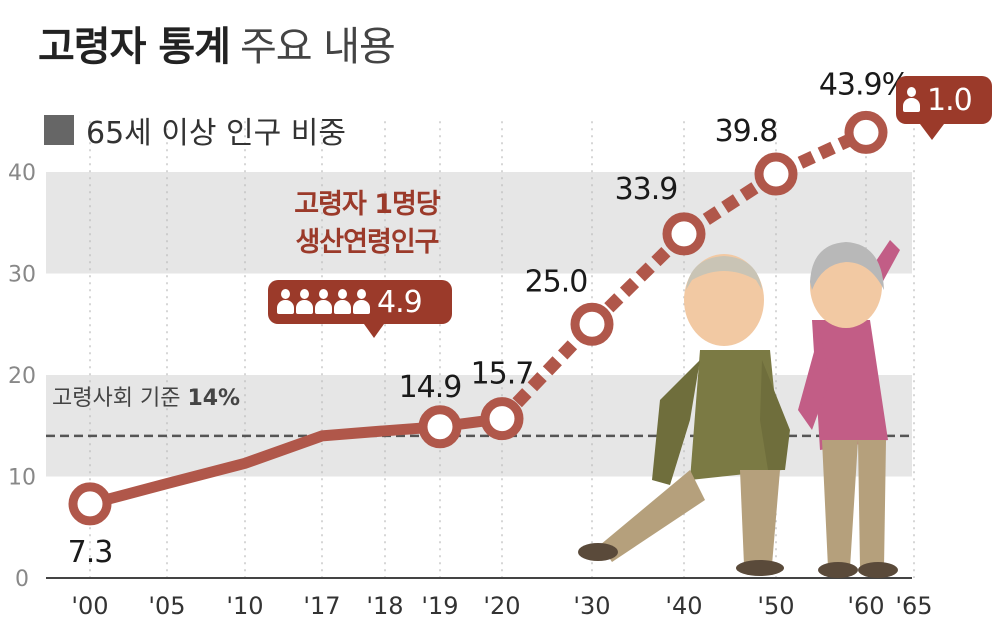  What do you see at coordinates (166, 606) in the screenshot?
I see `x-tick-label: '05` at bounding box center [166, 606].